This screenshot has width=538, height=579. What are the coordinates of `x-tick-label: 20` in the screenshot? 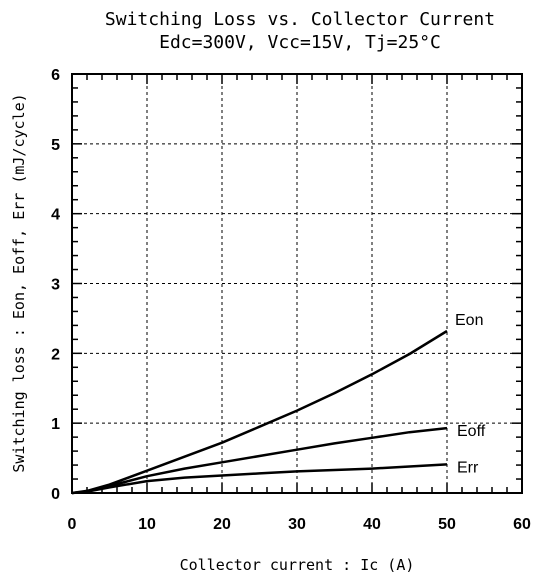 It's located at (222, 524).